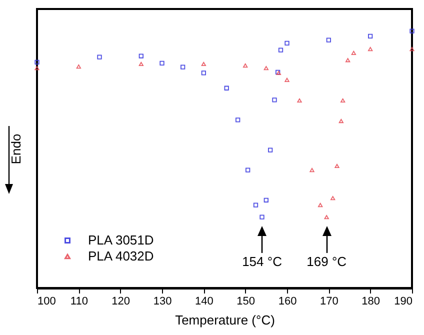 This screenshot has width=424, height=335. I want to click on legend-label: PLA 4032D, so click(121, 256).